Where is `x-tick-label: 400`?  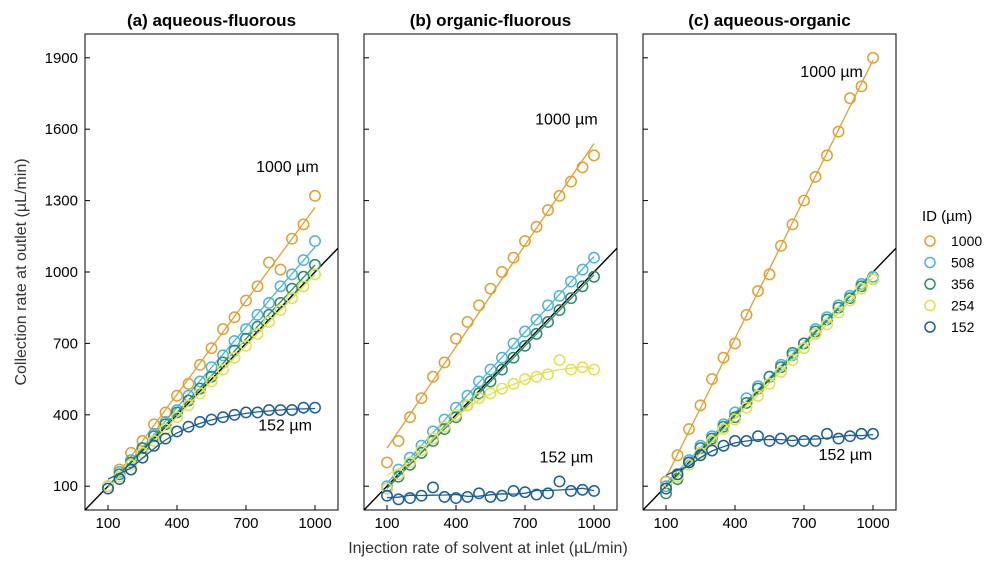 x-tick-label: 400 is located at coordinates (734, 523).